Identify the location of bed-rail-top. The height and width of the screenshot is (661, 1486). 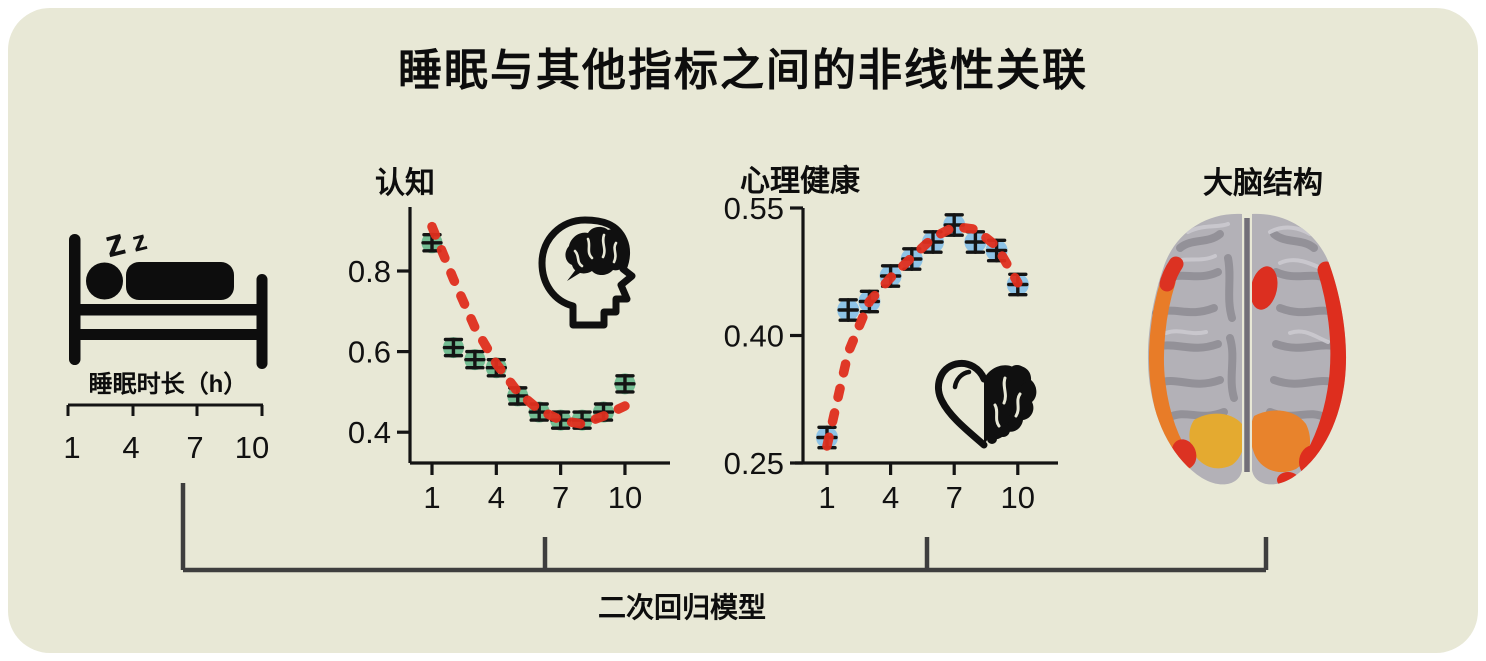
(168, 310).